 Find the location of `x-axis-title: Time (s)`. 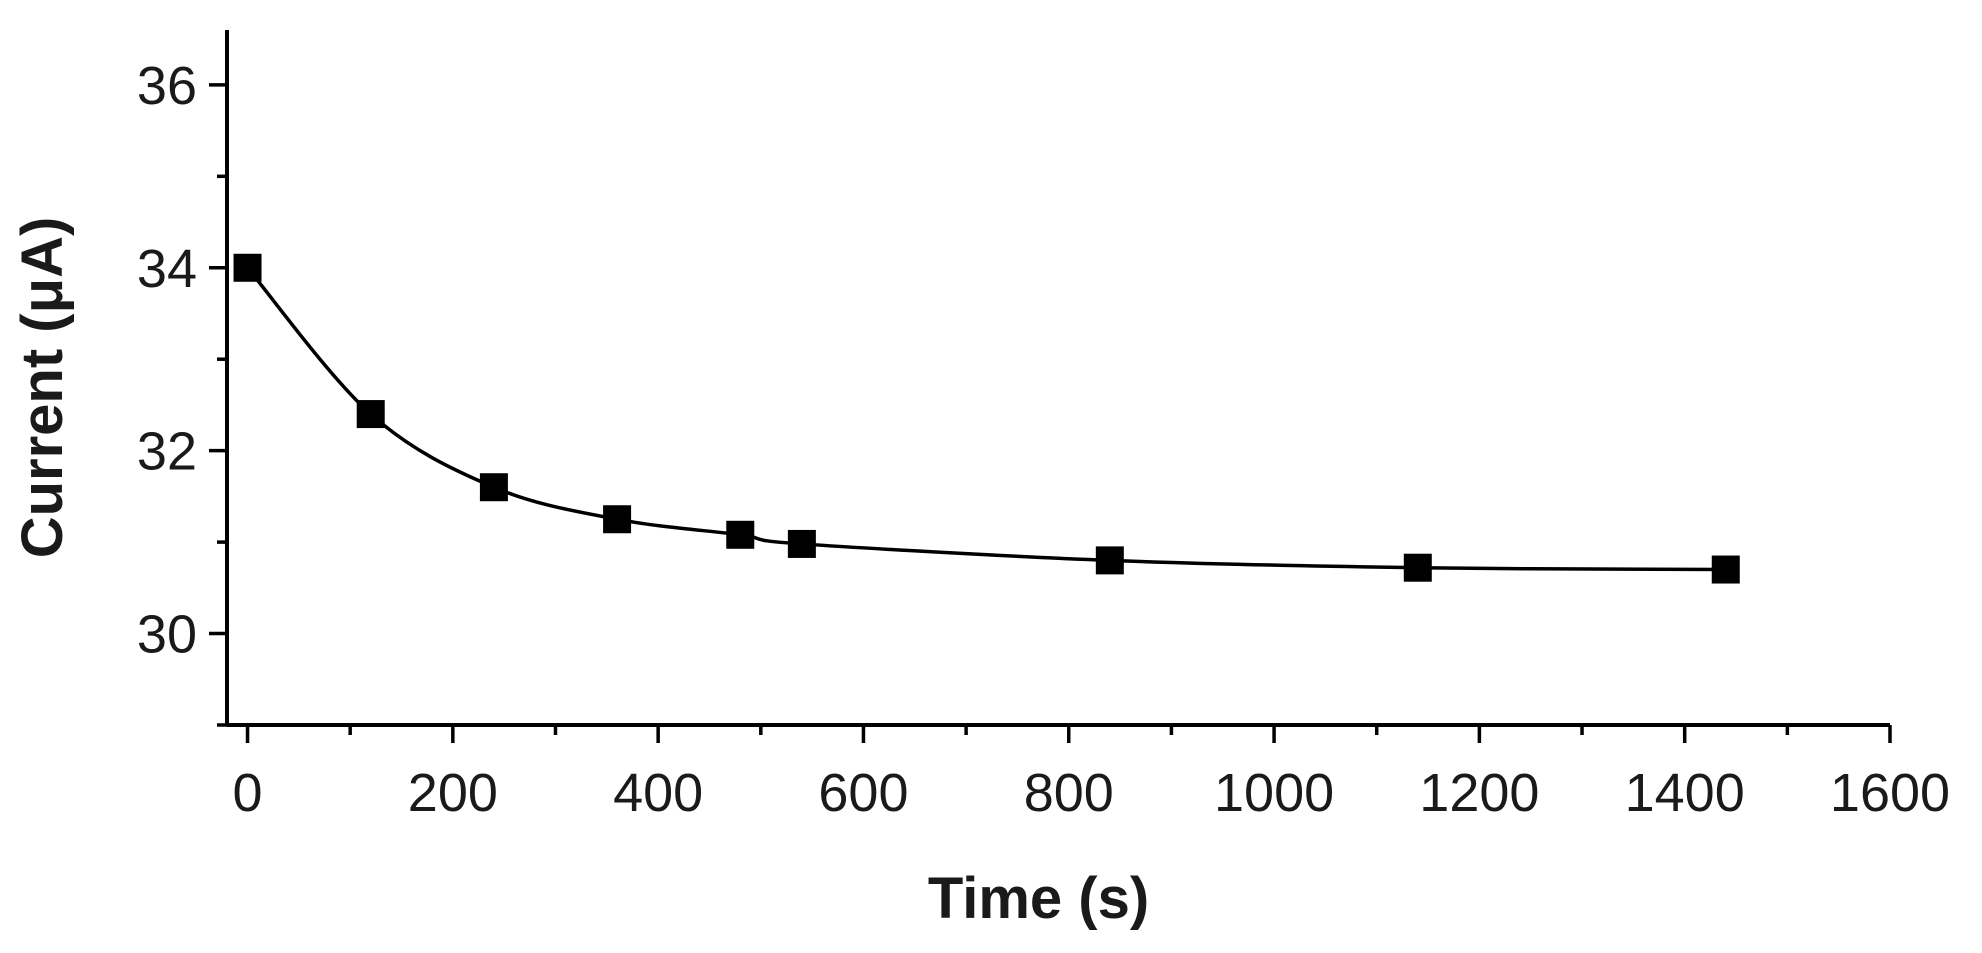

x-axis-title: Time (s) is located at coordinates (1038, 898).